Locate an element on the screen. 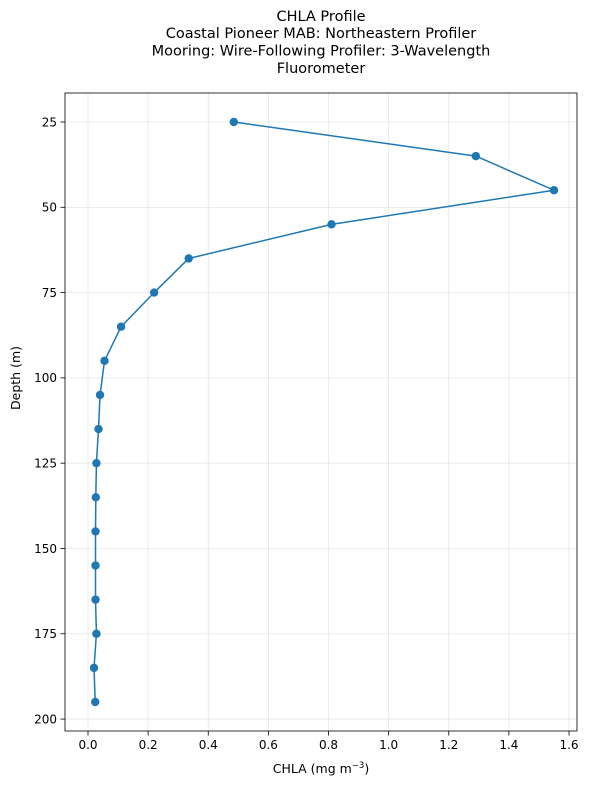  y-tick-label-3: 100 is located at coordinates (45, 378).